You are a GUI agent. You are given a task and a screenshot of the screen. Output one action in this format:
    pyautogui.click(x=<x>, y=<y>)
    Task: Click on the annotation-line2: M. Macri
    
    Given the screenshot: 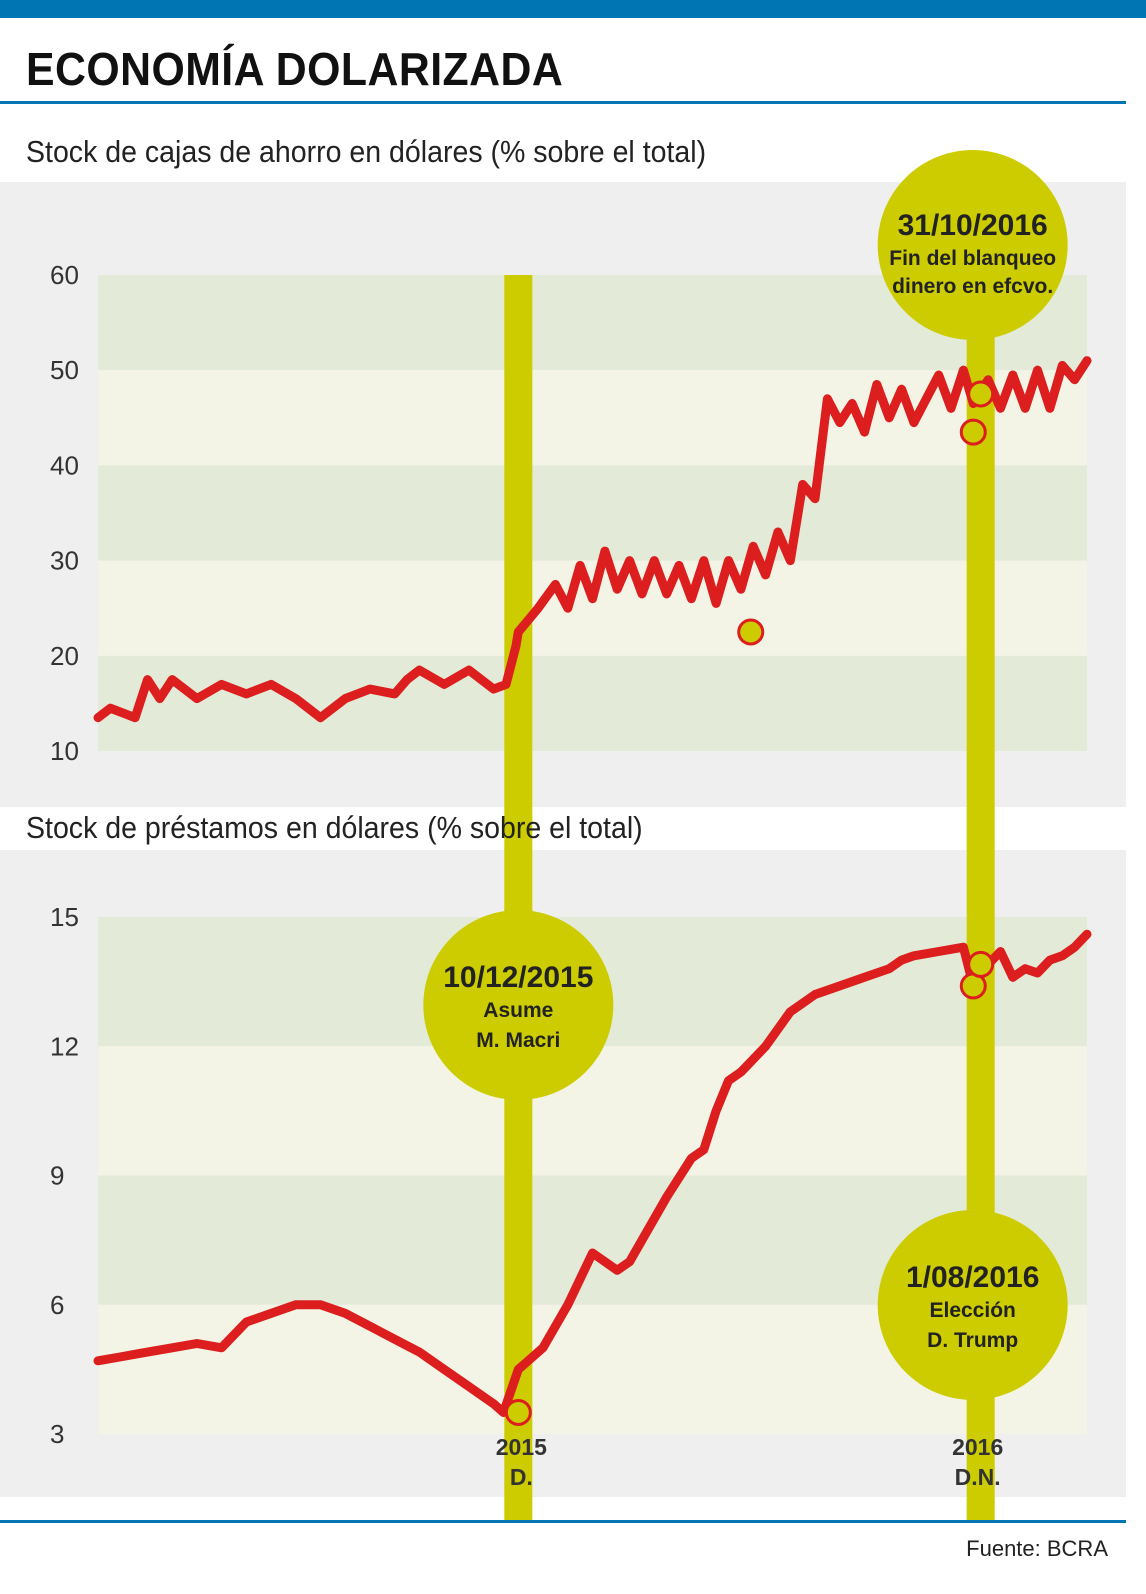 What is the action you would take?
    pyautogui.click(x=518, y=1040)
    